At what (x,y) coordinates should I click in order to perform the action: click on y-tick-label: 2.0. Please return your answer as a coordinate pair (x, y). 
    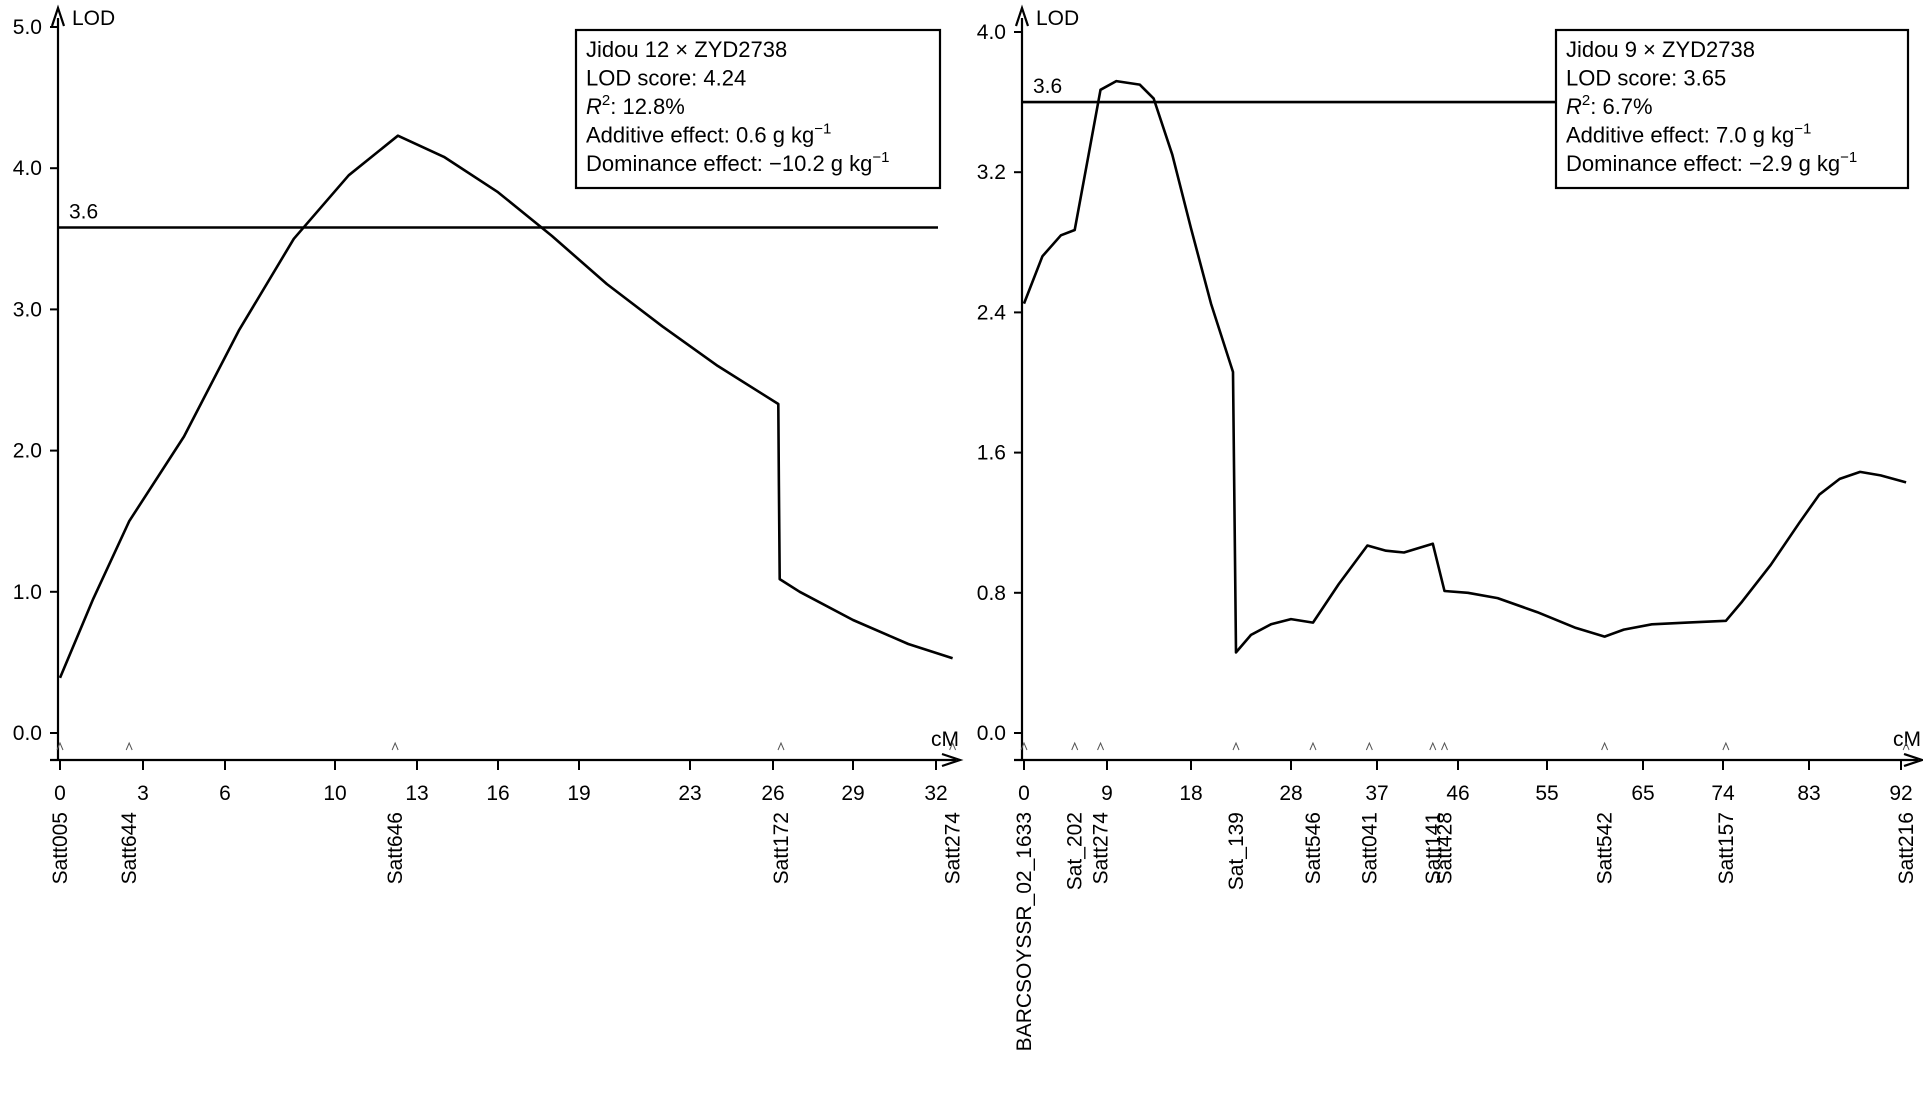
    Looking at the image, I should click on (27, 451).